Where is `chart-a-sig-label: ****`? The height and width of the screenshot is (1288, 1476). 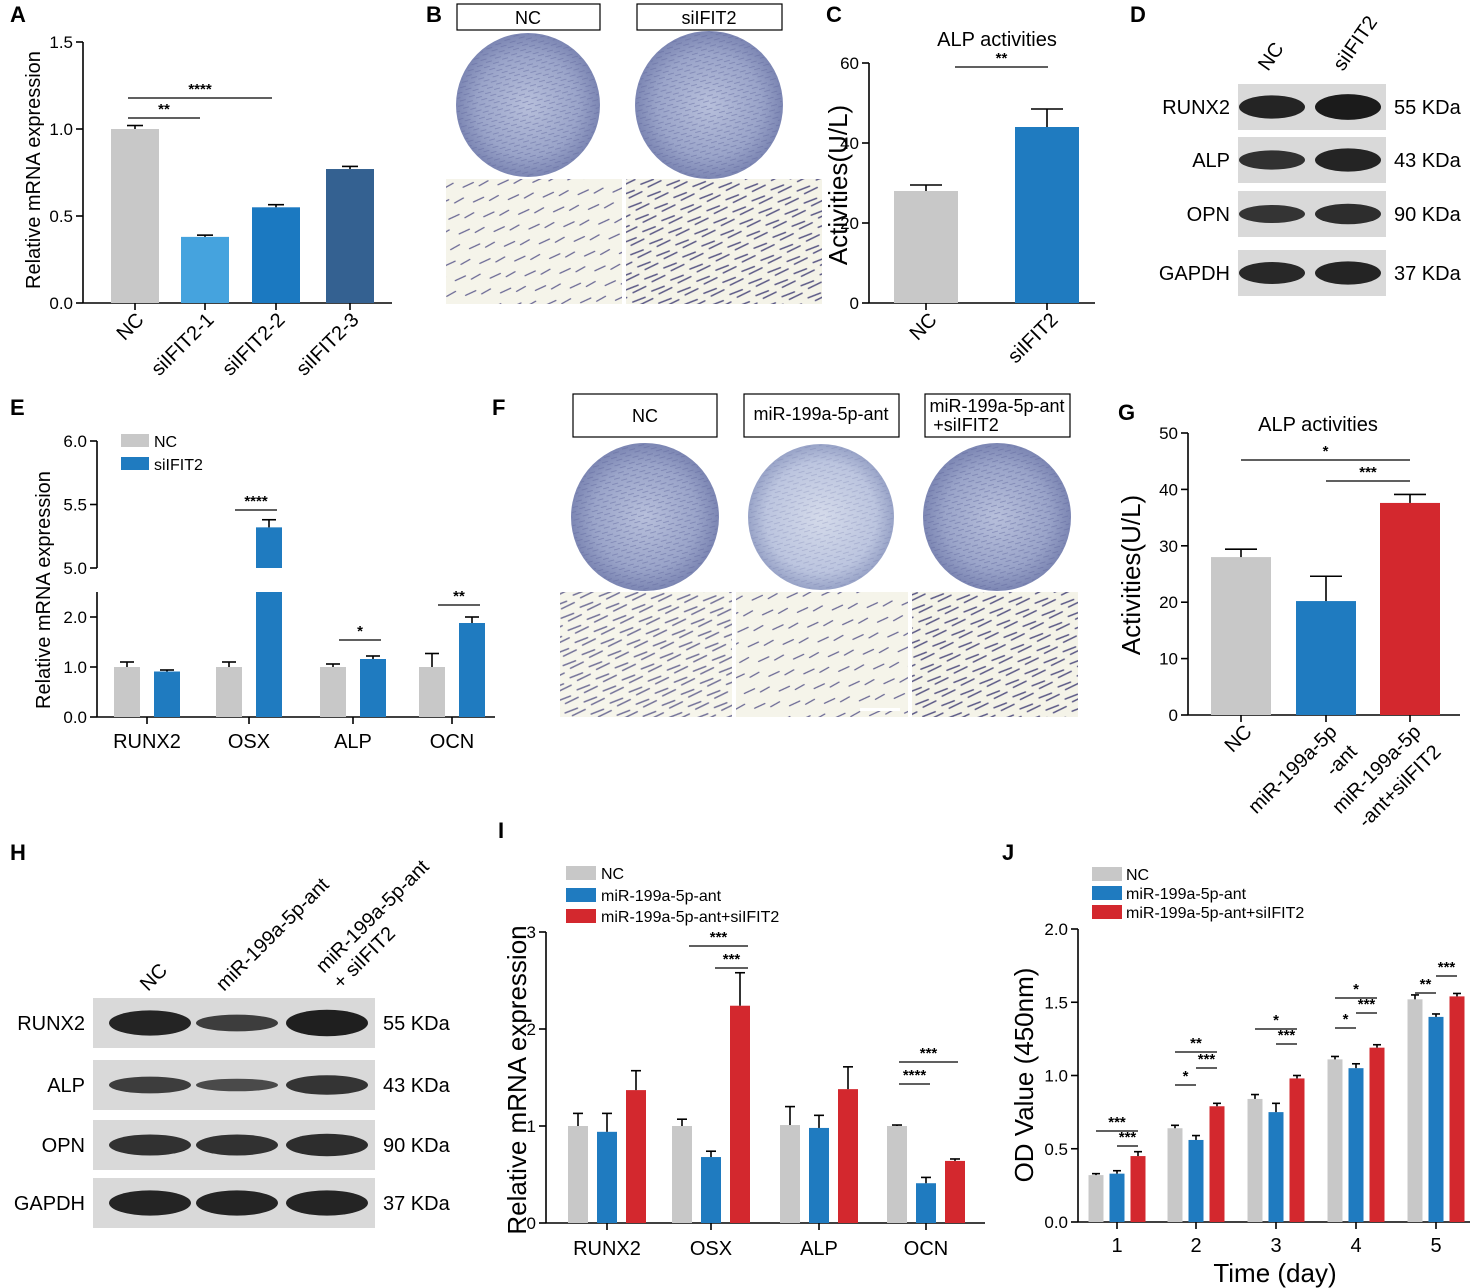
chart-a-sig-label: **** is located at coordinates (200, 89).